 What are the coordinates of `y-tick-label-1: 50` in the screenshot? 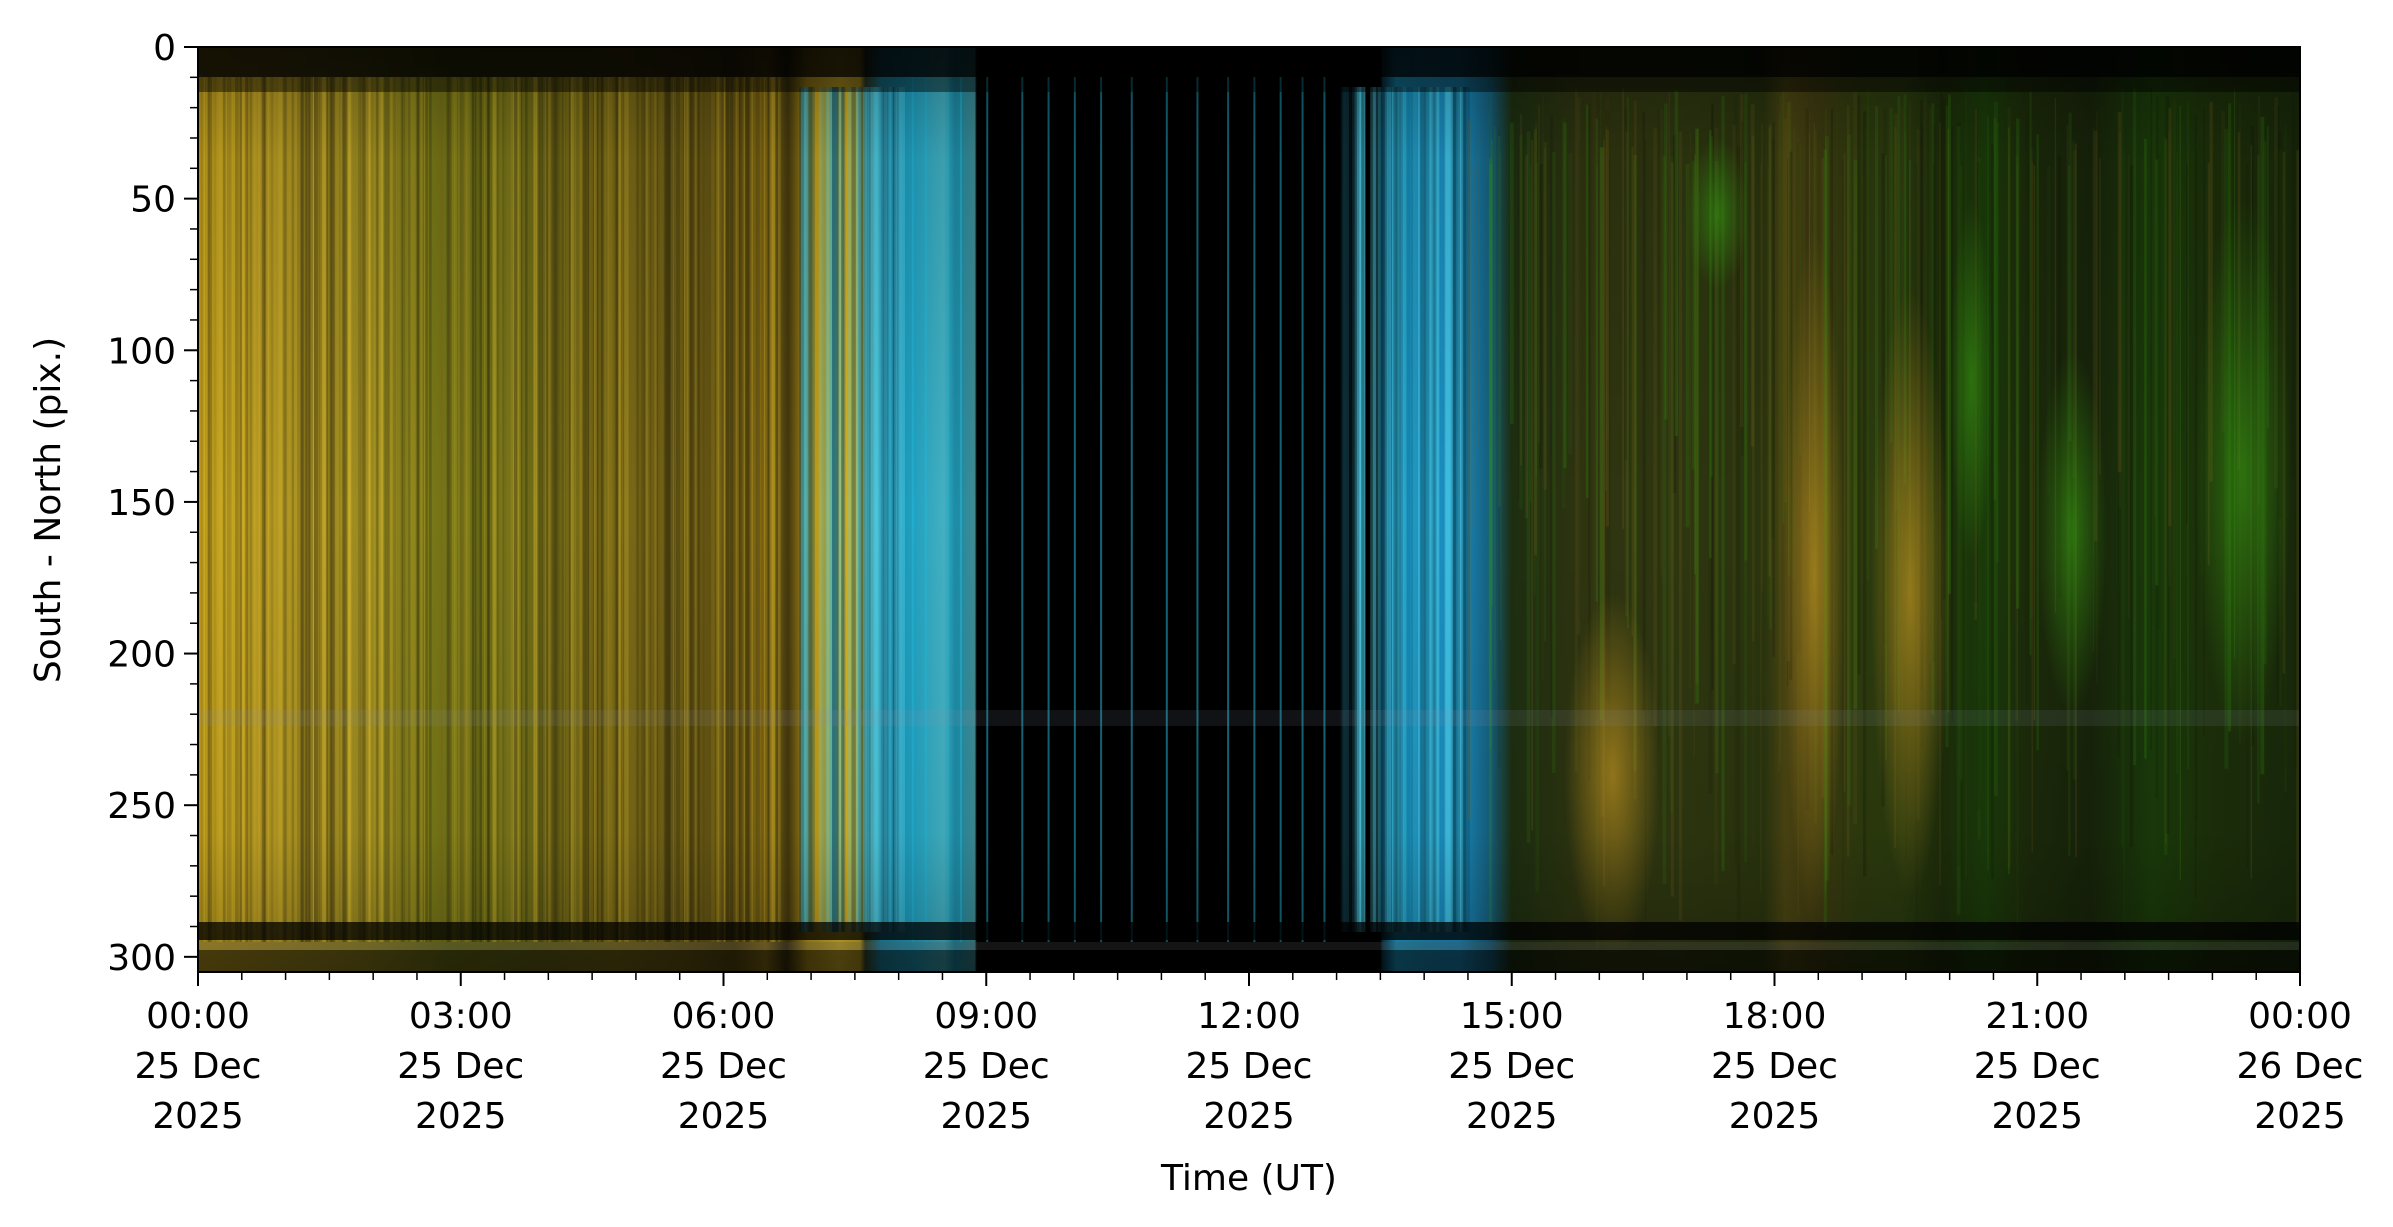 It's located at (153, 200).